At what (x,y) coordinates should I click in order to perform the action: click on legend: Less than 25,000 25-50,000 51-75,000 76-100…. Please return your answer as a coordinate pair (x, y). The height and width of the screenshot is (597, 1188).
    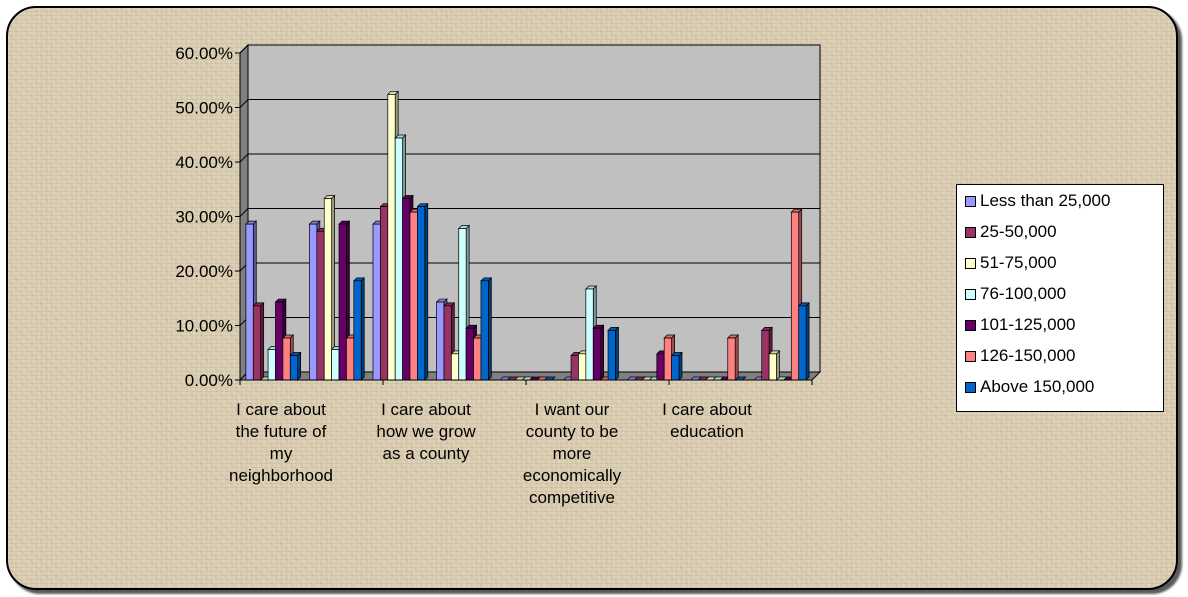
    Looking at the image, I should click on (1060, 298).